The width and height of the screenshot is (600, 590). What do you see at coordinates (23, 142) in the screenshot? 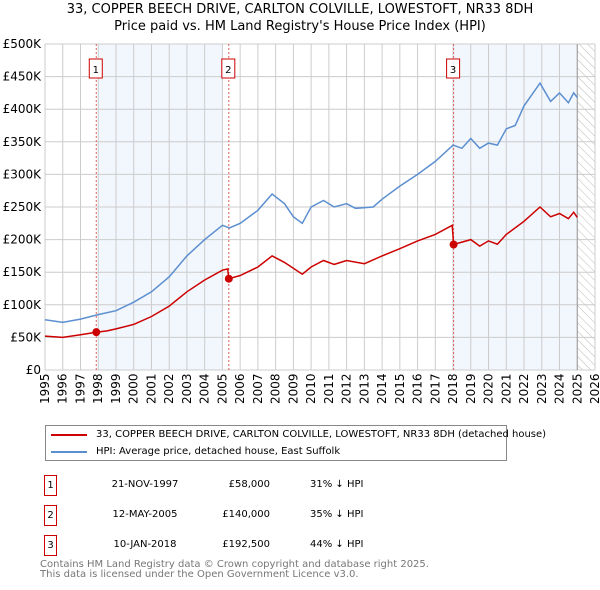
I see `y-tick-label: £350K` at bounding box center [23, 142].